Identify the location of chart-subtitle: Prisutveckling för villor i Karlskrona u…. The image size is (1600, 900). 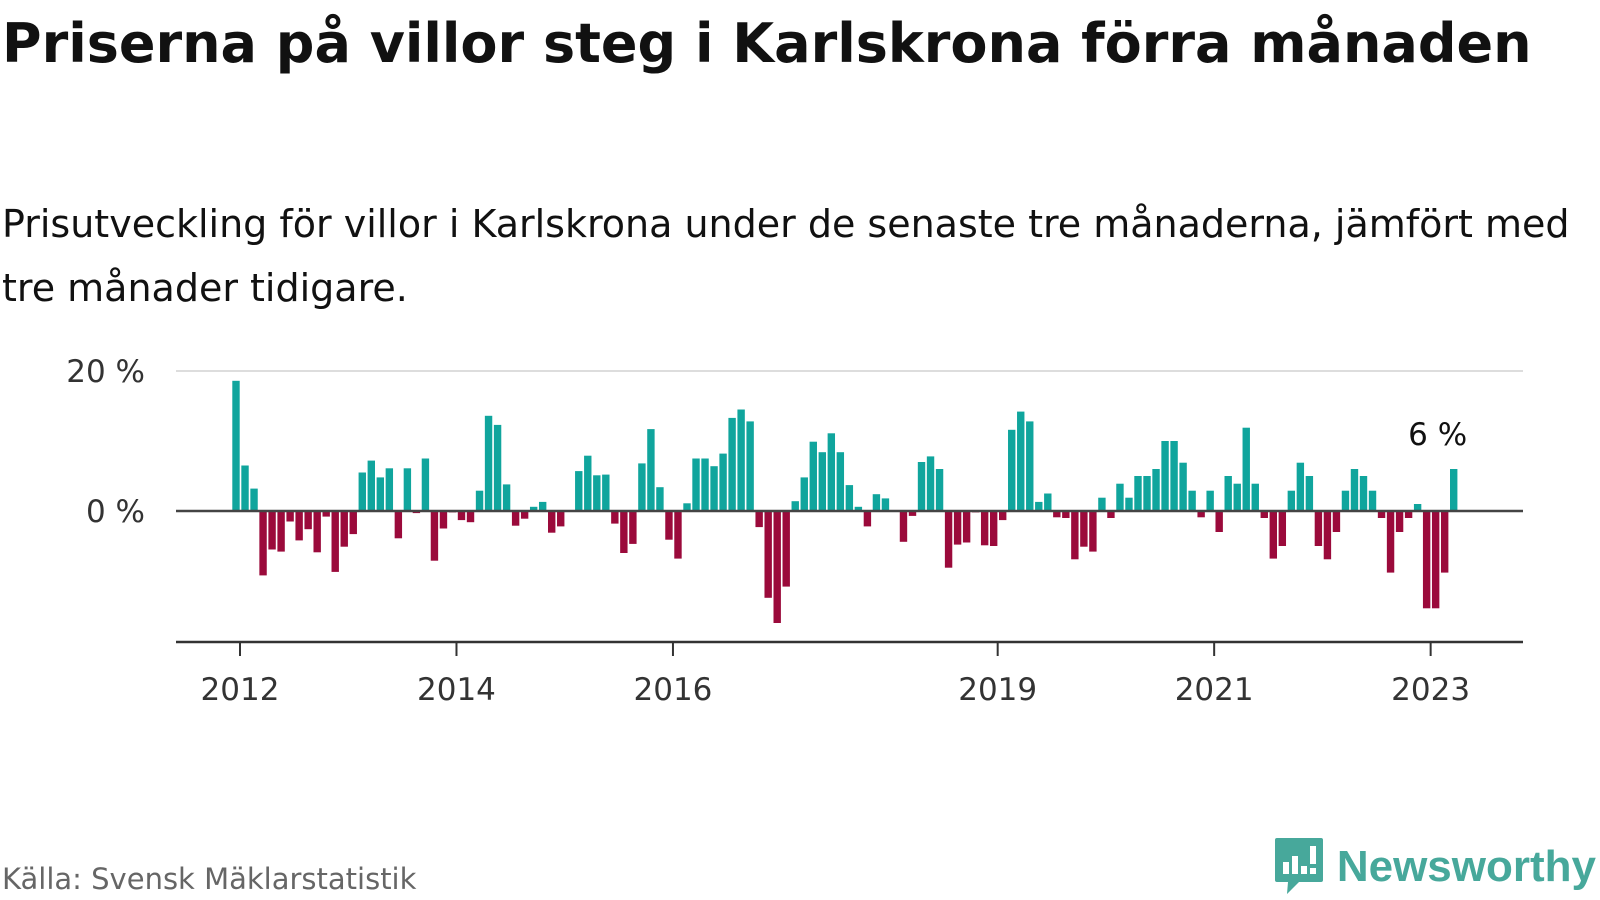
(786, 256).